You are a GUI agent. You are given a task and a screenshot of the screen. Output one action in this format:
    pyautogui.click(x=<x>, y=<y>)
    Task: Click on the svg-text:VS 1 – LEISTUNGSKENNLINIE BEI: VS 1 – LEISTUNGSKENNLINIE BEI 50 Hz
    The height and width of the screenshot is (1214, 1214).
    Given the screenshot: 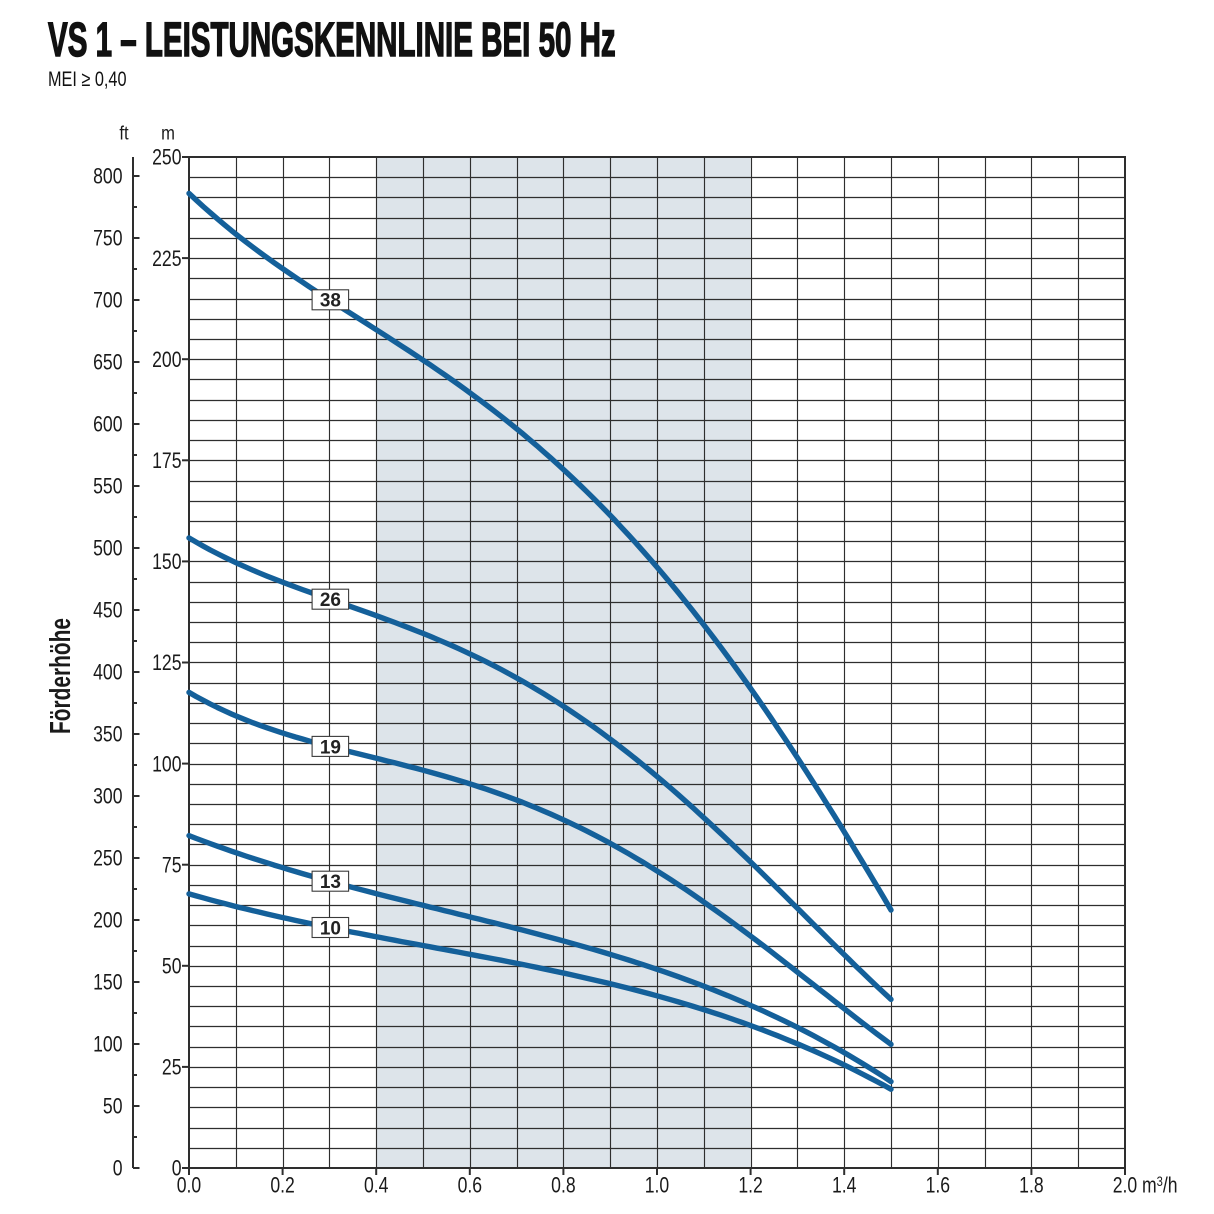 What is the action you would take?
    pyautogui.click(x=332, y=40)
    